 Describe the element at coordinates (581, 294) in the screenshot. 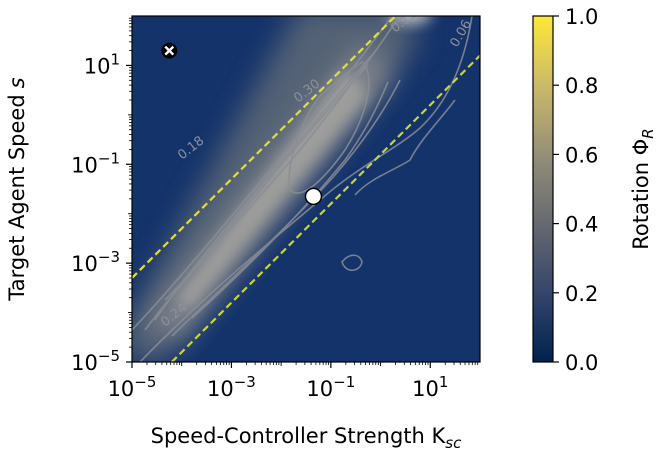

I see `colorbar-tick-label: 0.2` at that location.